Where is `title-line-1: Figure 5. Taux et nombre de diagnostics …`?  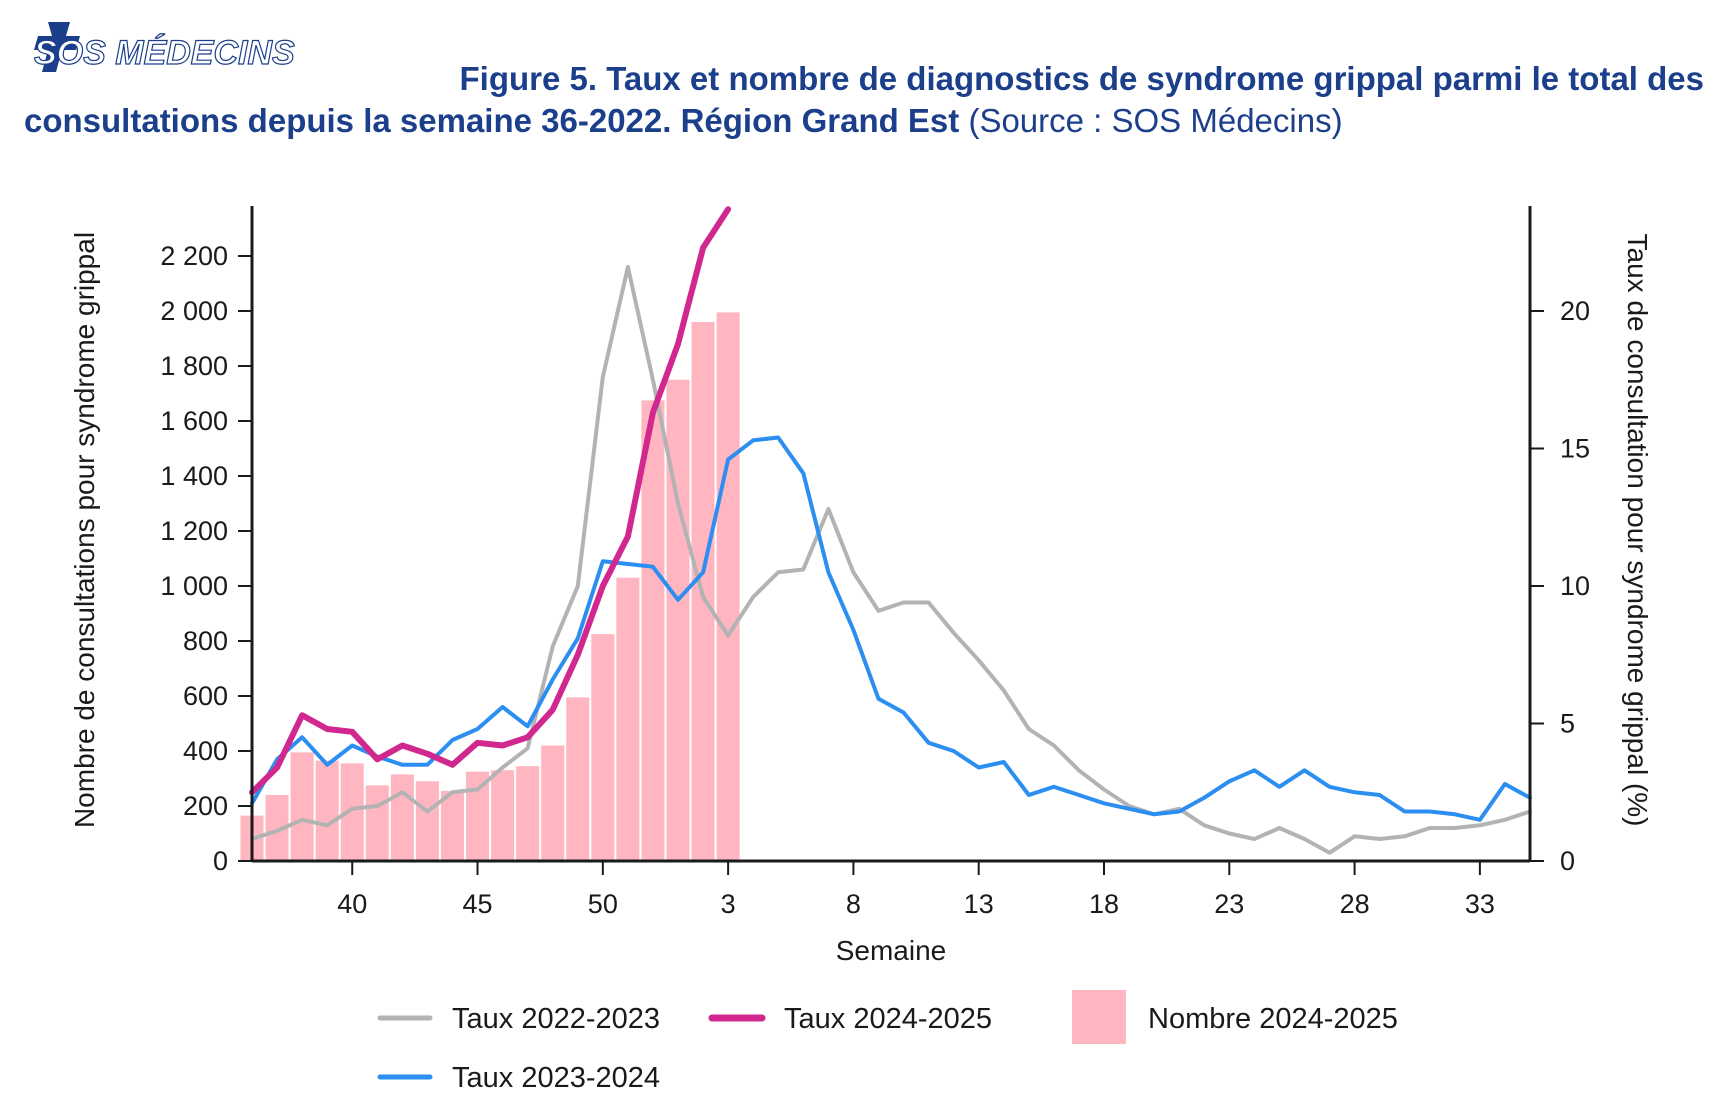
title-line-1: Figure 5. Taux et nombre de diagnostics … is located at coordinates (1082, 78).